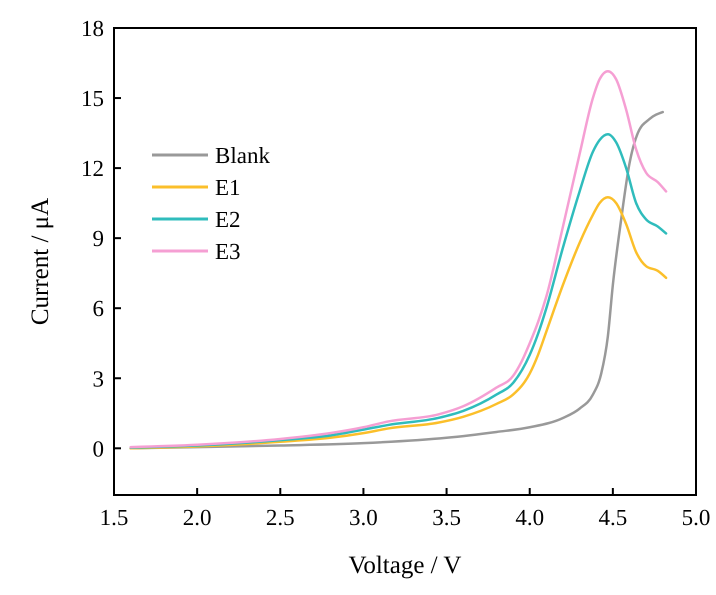  I want to click on x-tick-label: 5.0, so click(696, 517).